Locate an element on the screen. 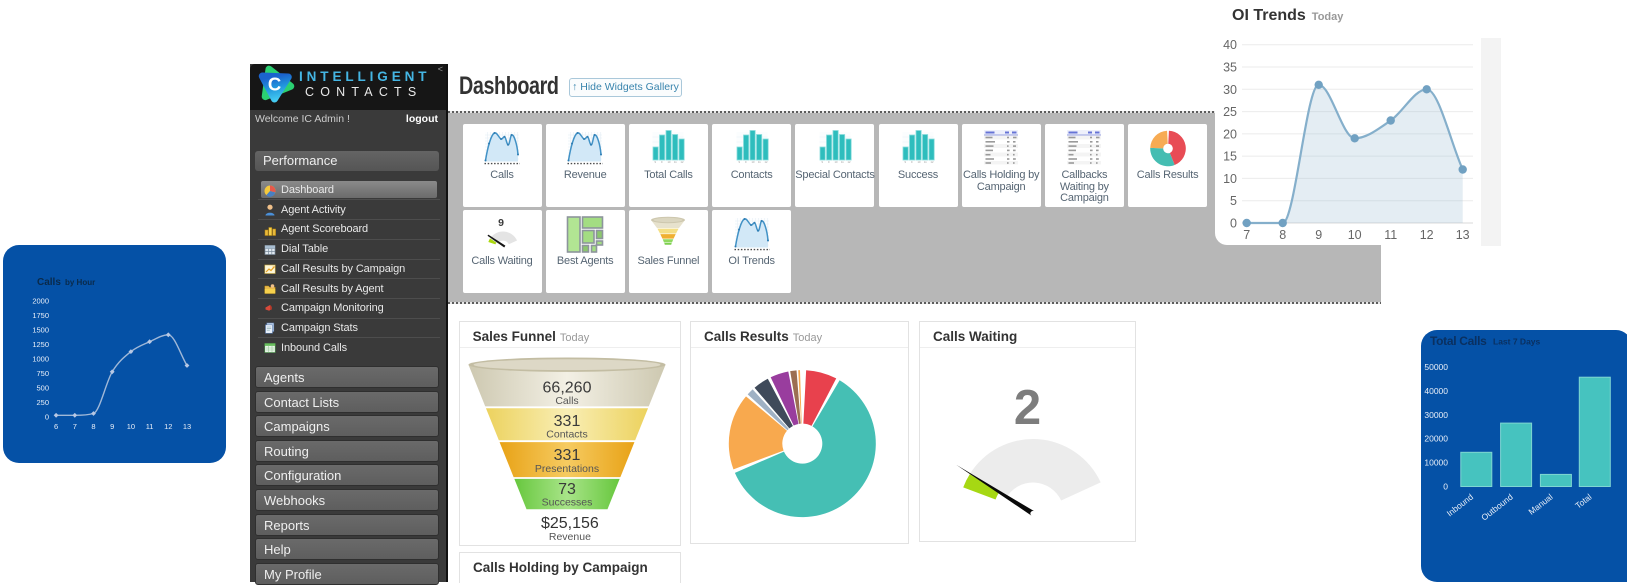 The height and width of the screenshot is (585, 1627). svg-text: Successes is located at coordinates (566, 502).